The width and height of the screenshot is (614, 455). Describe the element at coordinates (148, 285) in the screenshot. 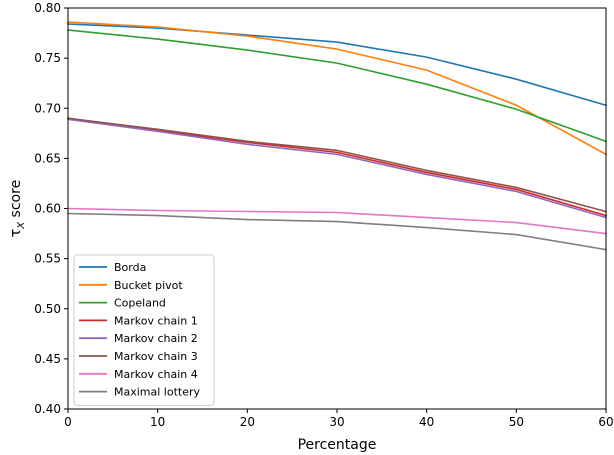

I see `legend-label: Bucket pivot` at that location.